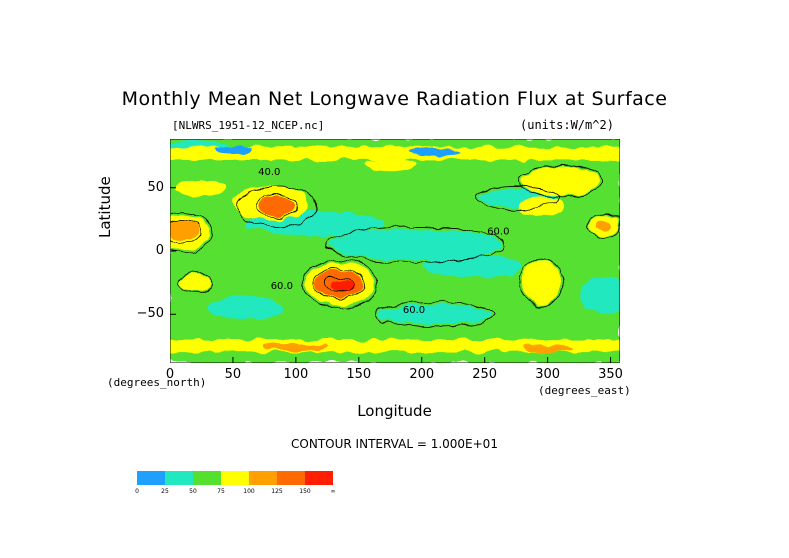  Describe the element at coordinates (422, 374) in the screenshot. I see `x-tick-label: 200` at that location.